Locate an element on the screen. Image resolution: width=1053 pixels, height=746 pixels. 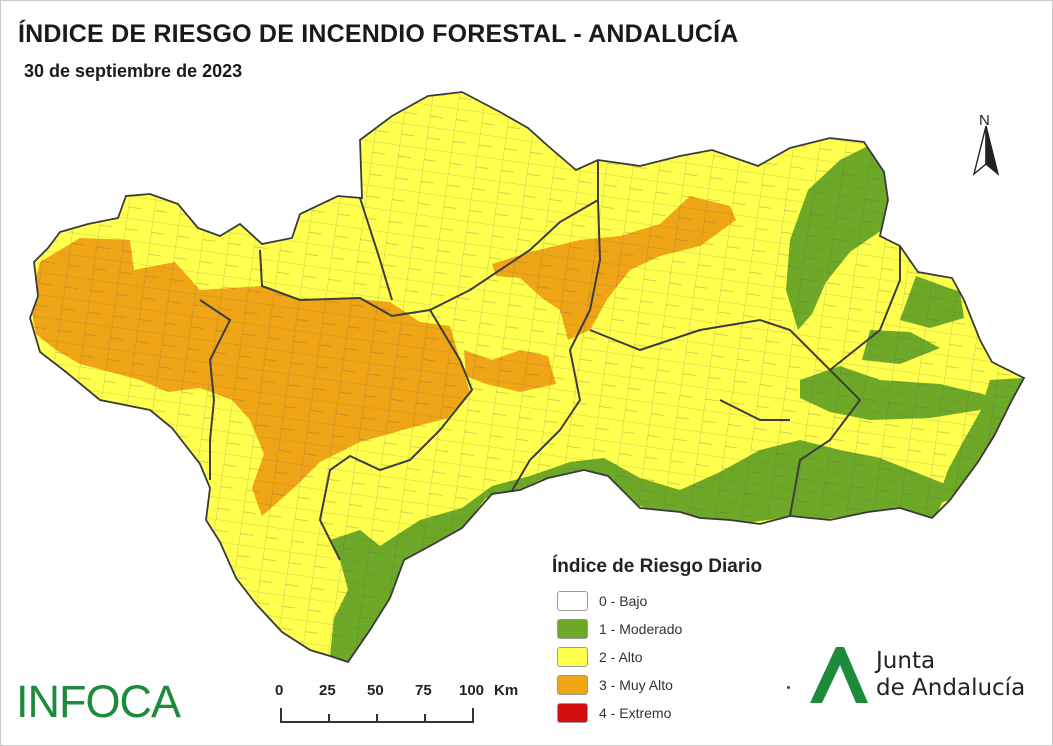
legend-label: 4 - Extremo is located at coordinates (635, 713).